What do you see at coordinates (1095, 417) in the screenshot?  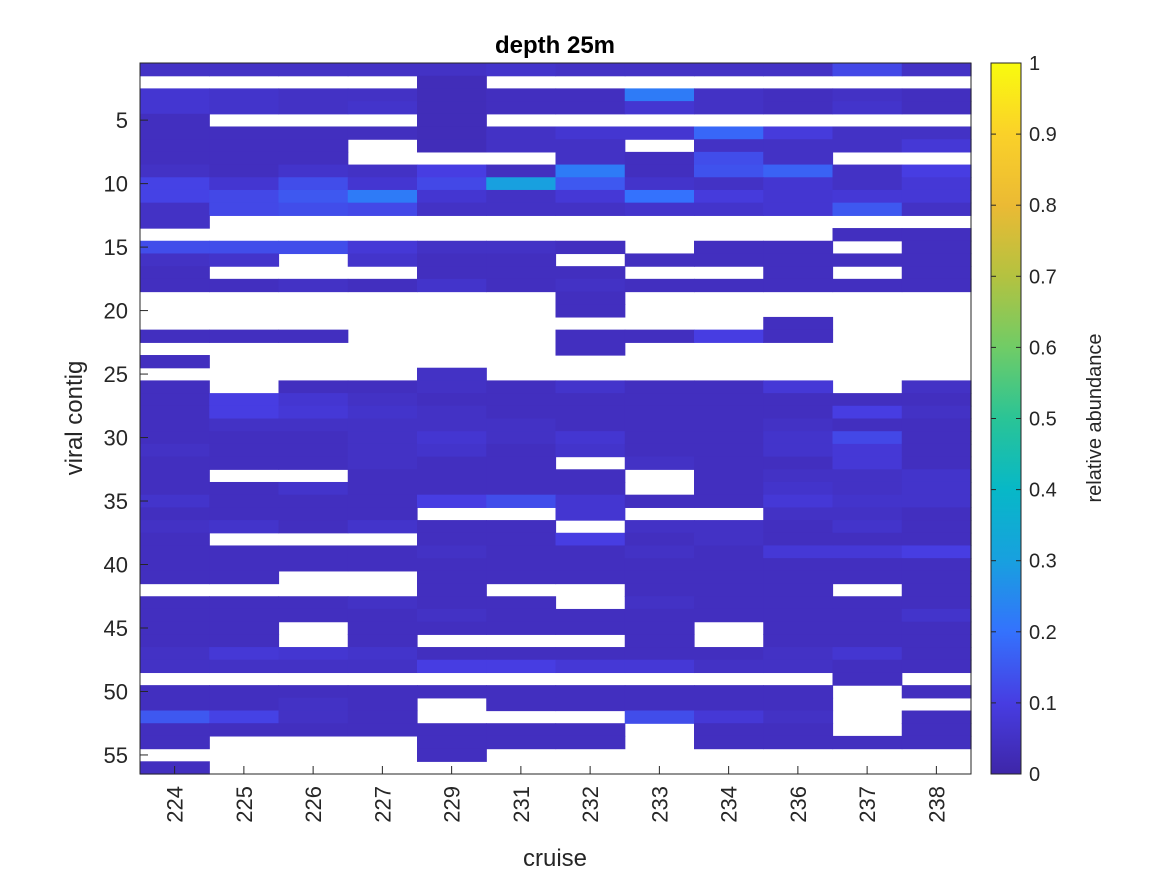 I see `colorbar-label: relative abundance` at bounding box center [1095, 417].